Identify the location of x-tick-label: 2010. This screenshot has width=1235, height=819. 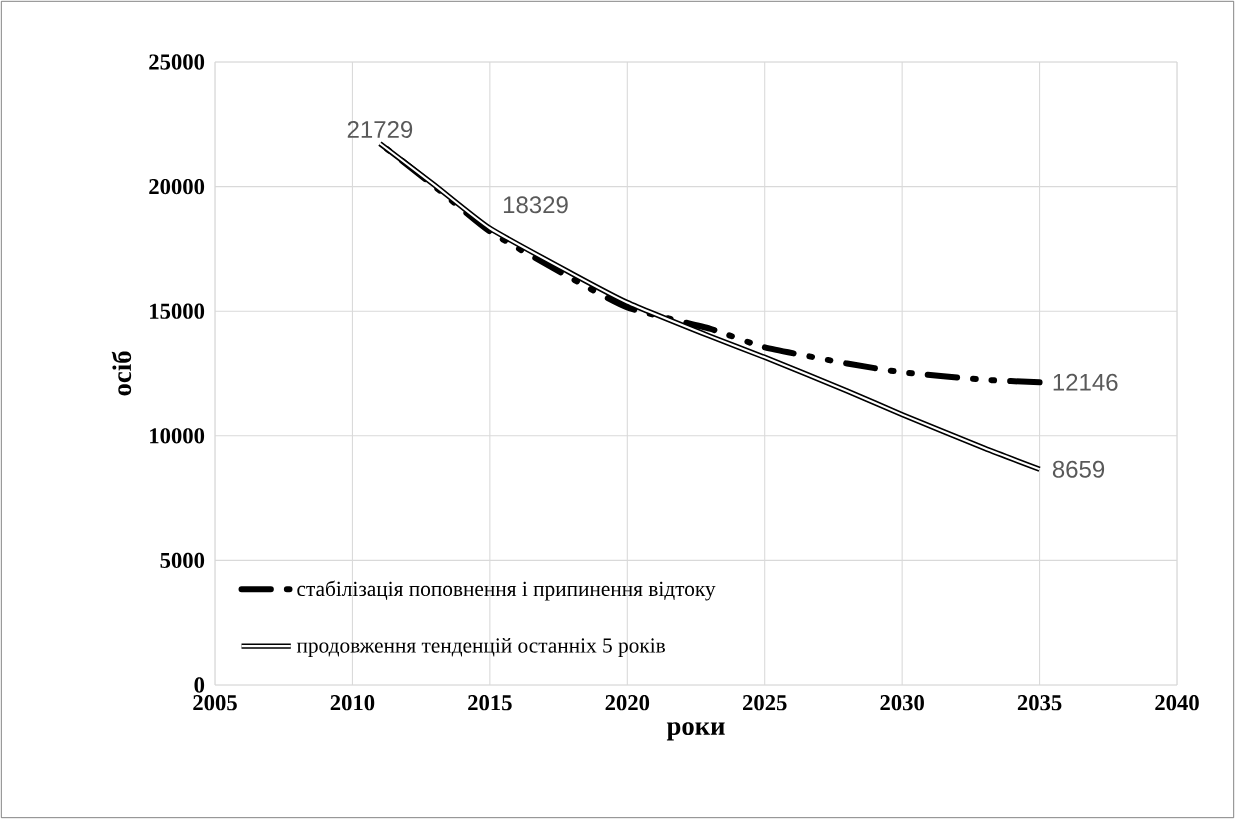
(352, 703).